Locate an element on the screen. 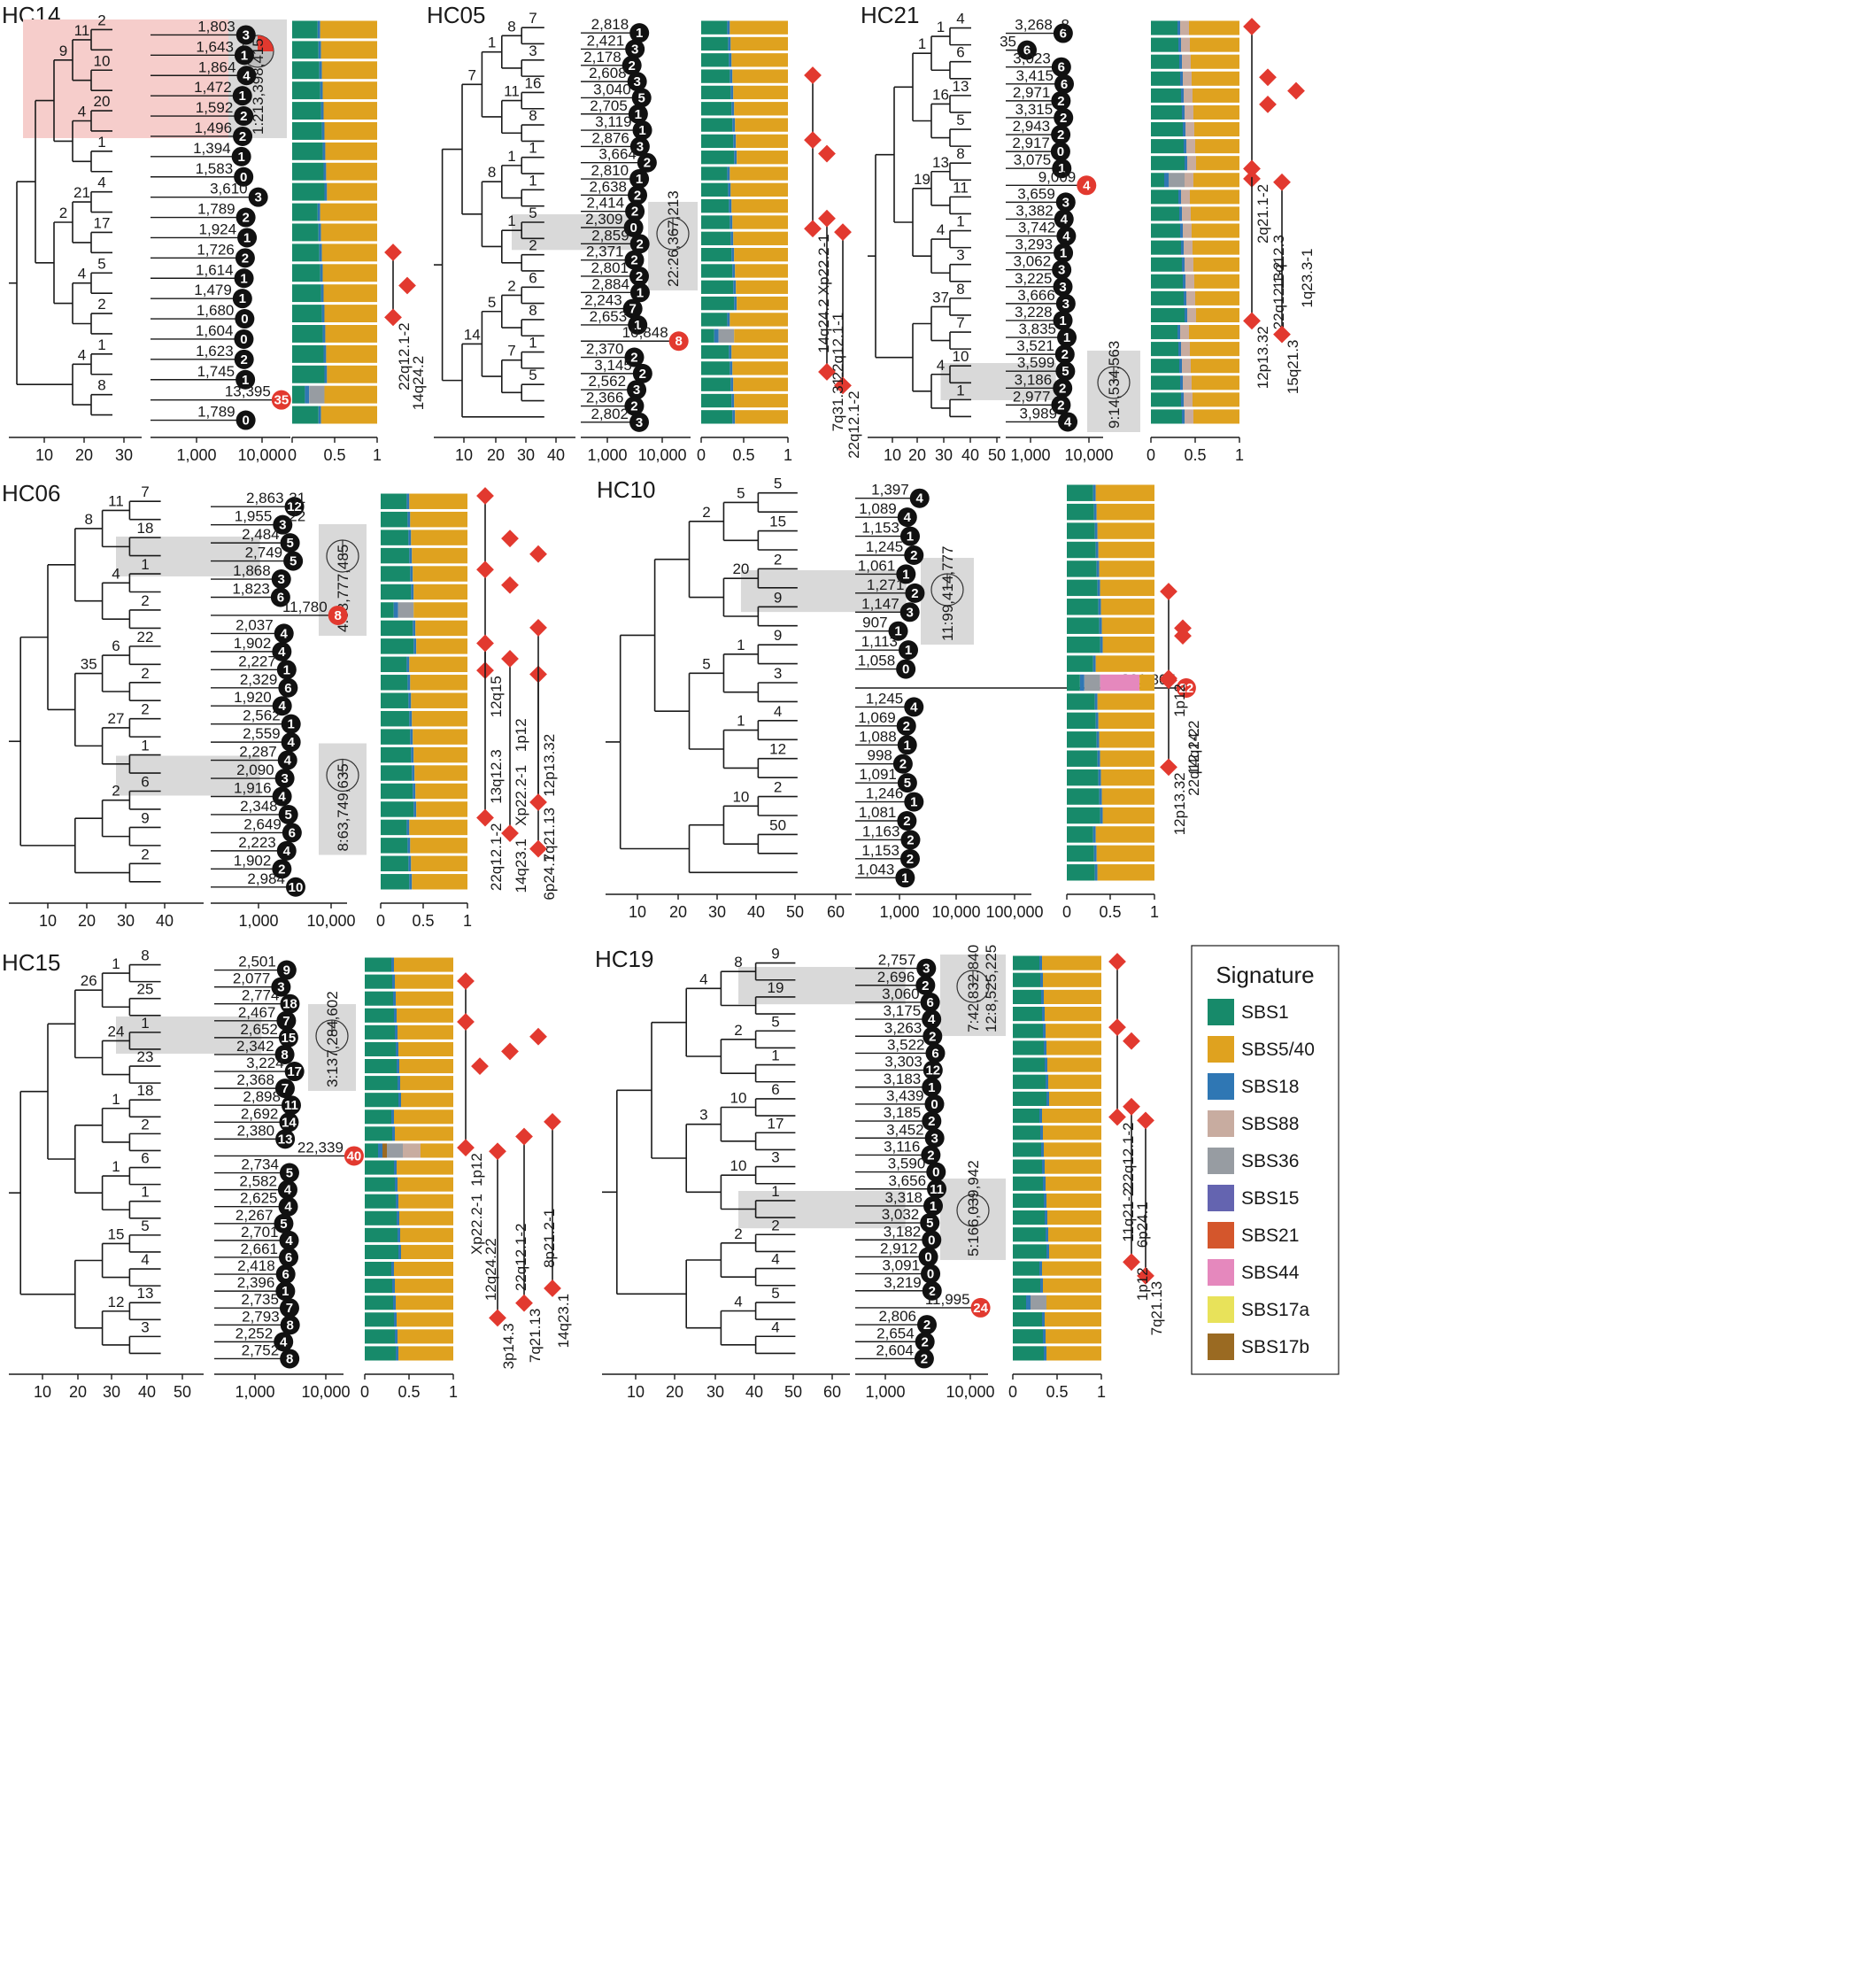 Image resolution: width=1876 pixels, height=1979 pixels. tree-tick-label: 20 is located at coordinates (674, 1392).